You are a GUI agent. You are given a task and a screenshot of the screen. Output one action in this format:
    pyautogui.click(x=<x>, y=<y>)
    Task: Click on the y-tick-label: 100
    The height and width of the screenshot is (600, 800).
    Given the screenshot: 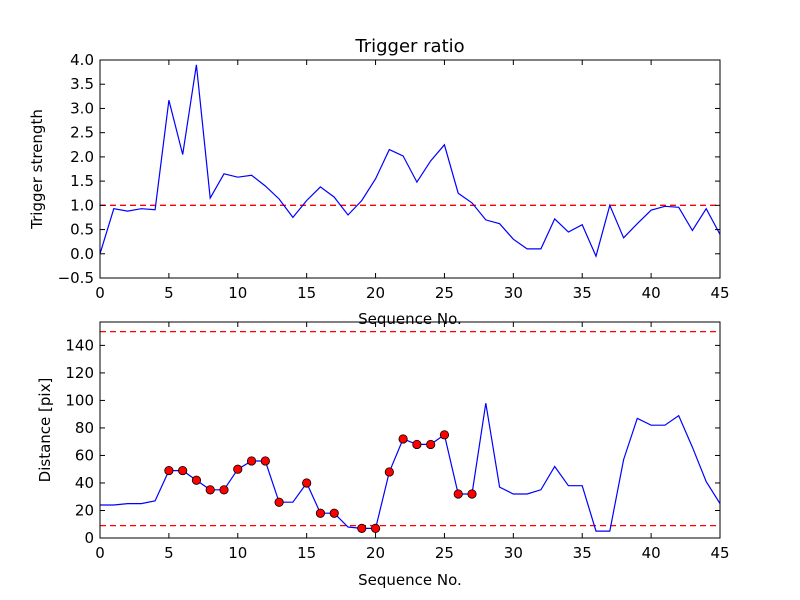 What is the action you would take?
    pyautogui.click(x=79, y=400)
    